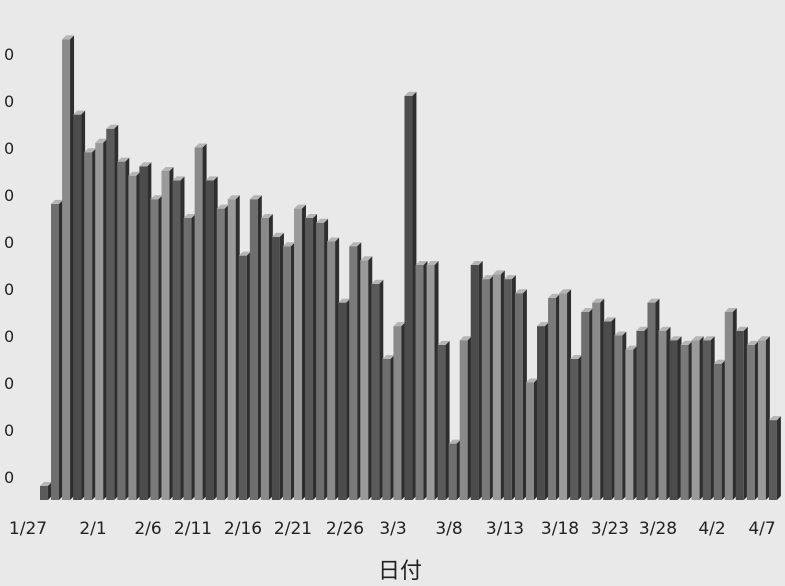  Describe the element at coordinates (92, 529) in the screenshot. I see `x-tick-label: 2/1` at that location.